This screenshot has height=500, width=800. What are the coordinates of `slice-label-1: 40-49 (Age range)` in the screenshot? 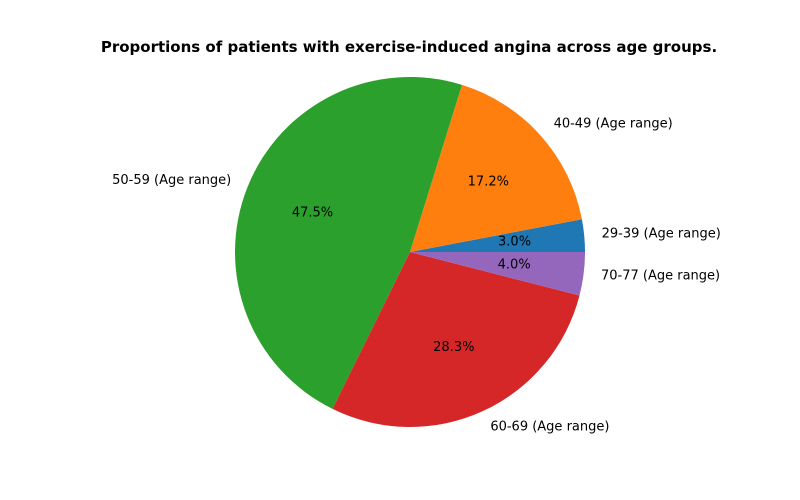 It's located at (613, 123).